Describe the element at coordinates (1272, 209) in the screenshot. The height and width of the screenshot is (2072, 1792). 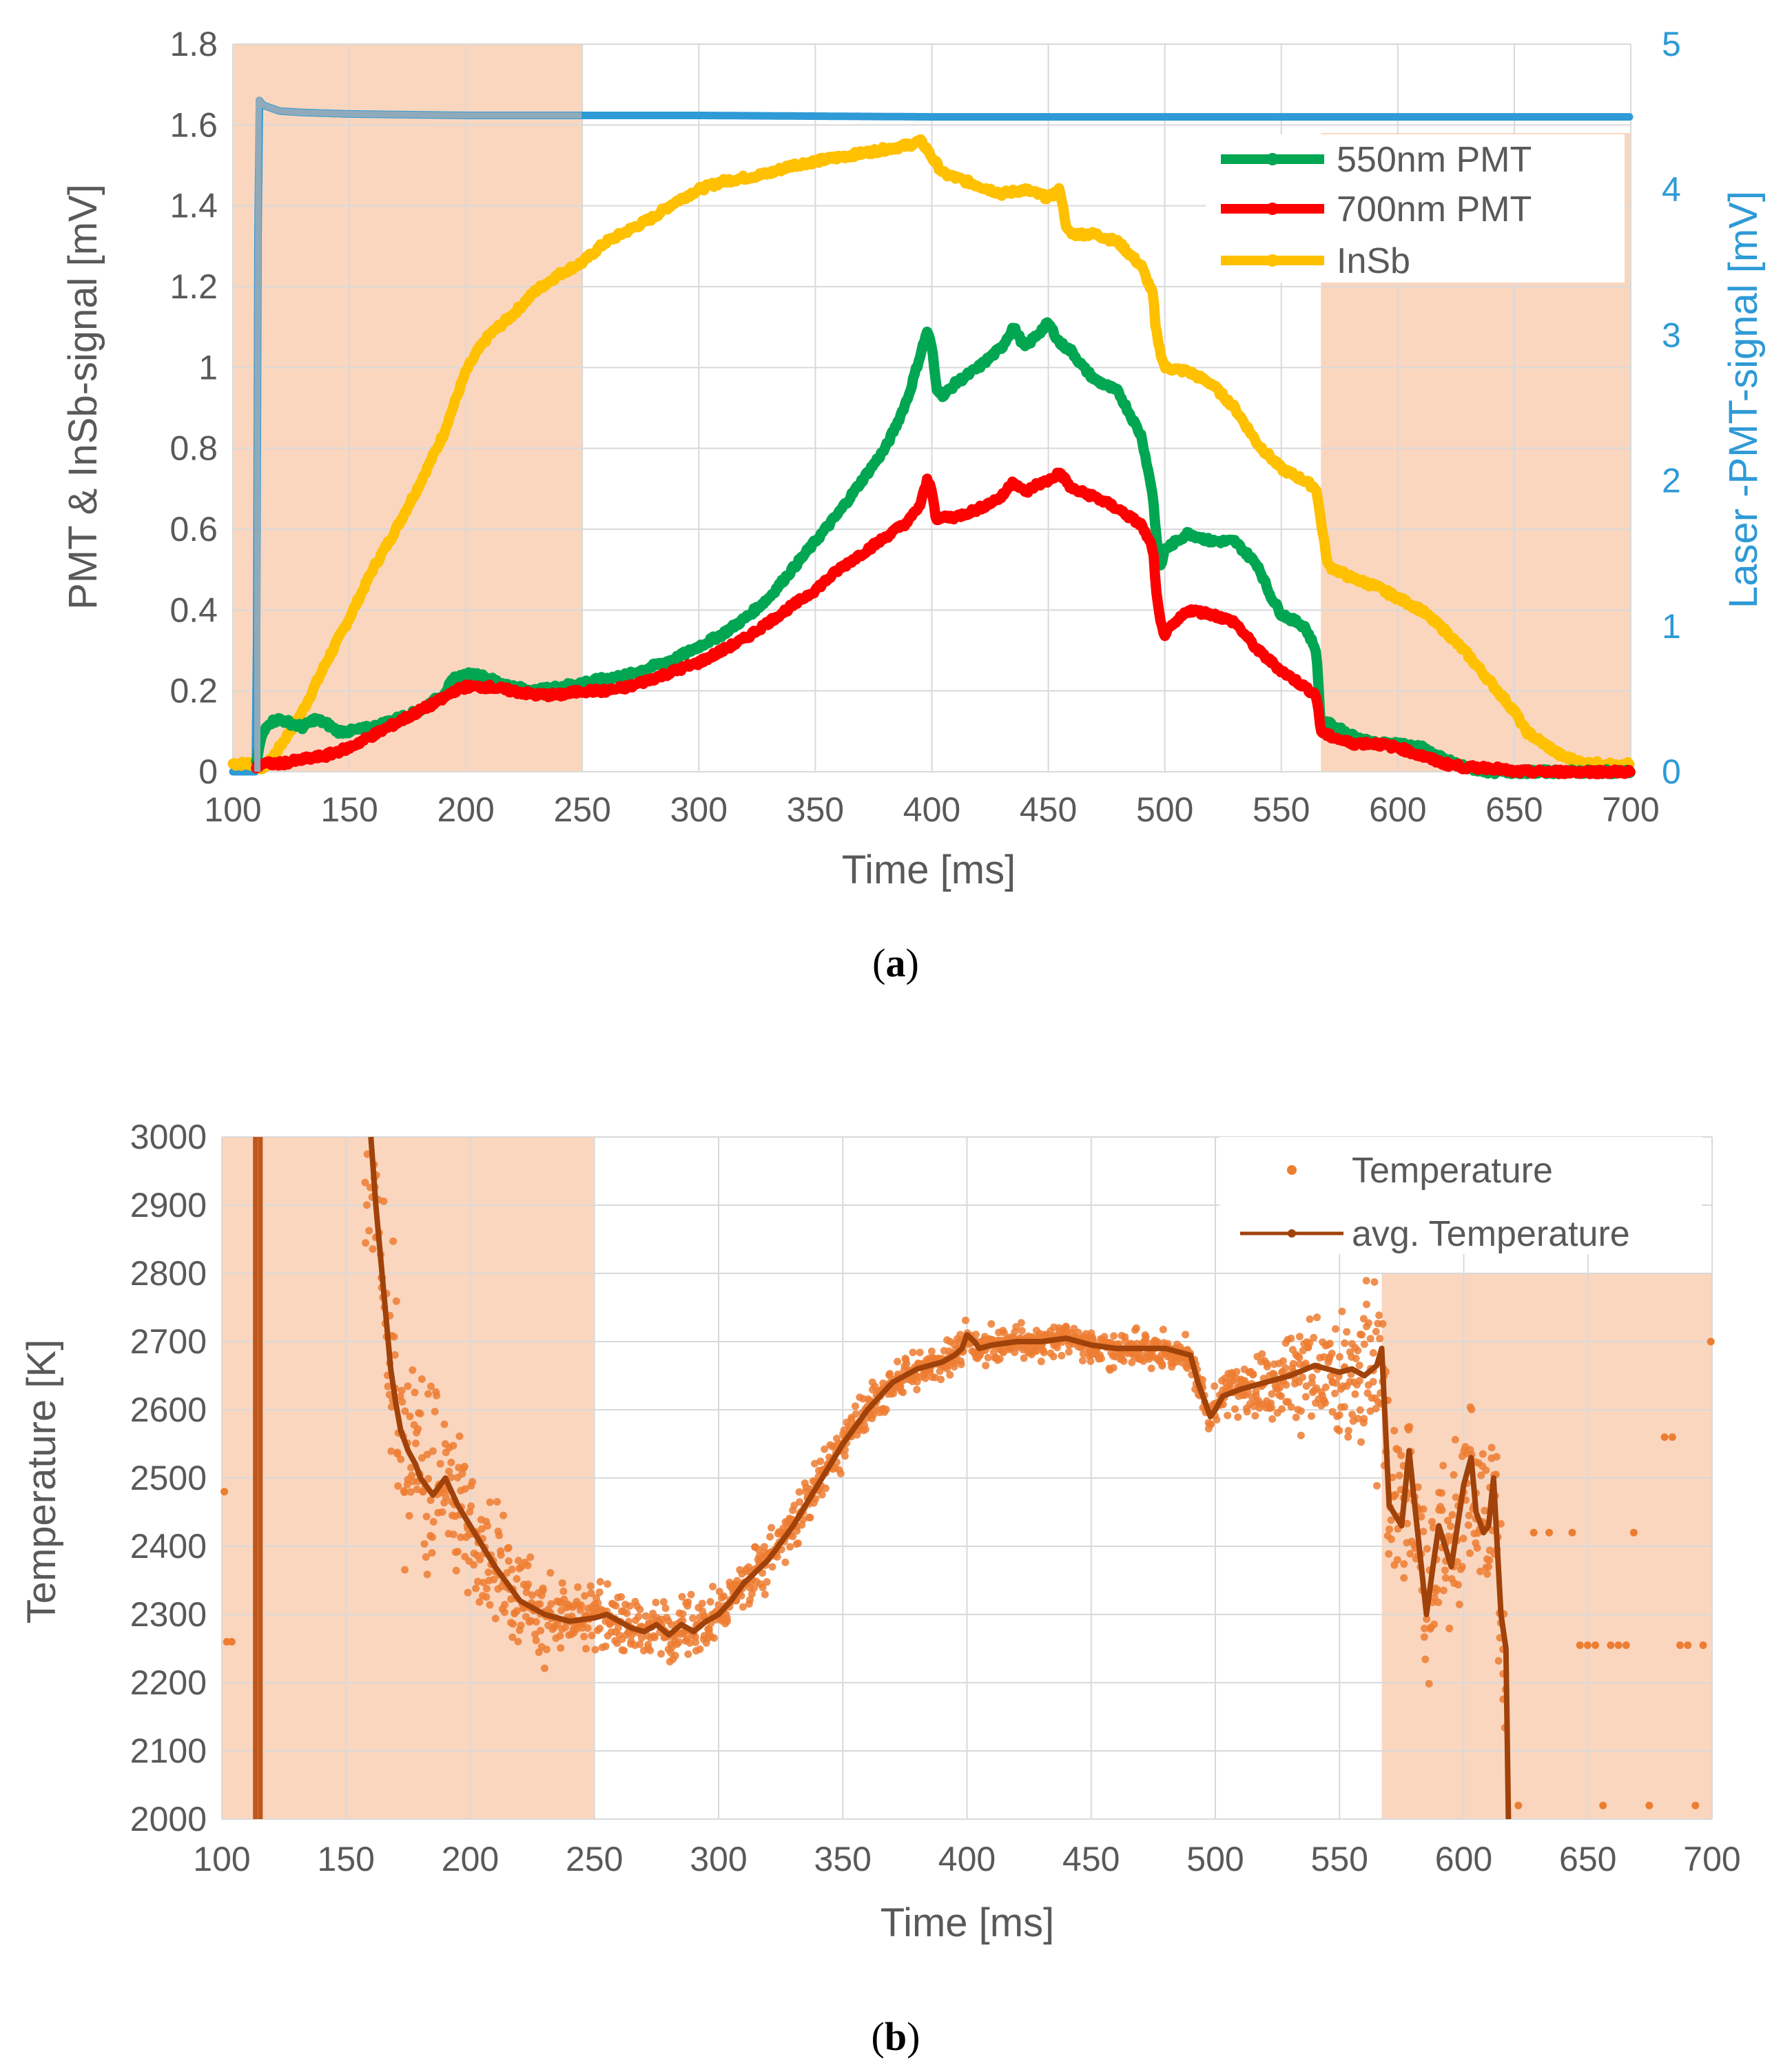
I see `legend-marker-700nm` at that location.